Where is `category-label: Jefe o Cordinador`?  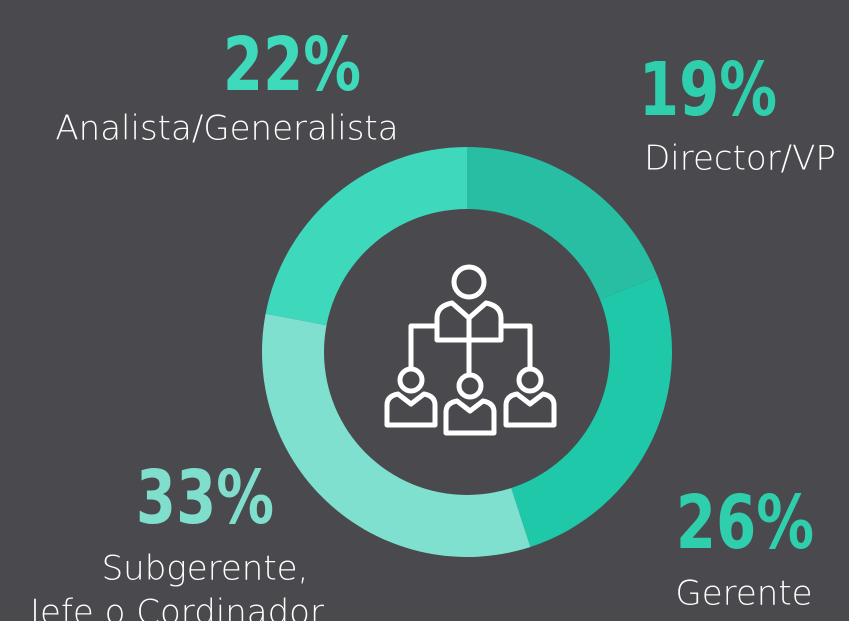 category-label: Jefe o Cordinador is located at coordinates (177, 607).